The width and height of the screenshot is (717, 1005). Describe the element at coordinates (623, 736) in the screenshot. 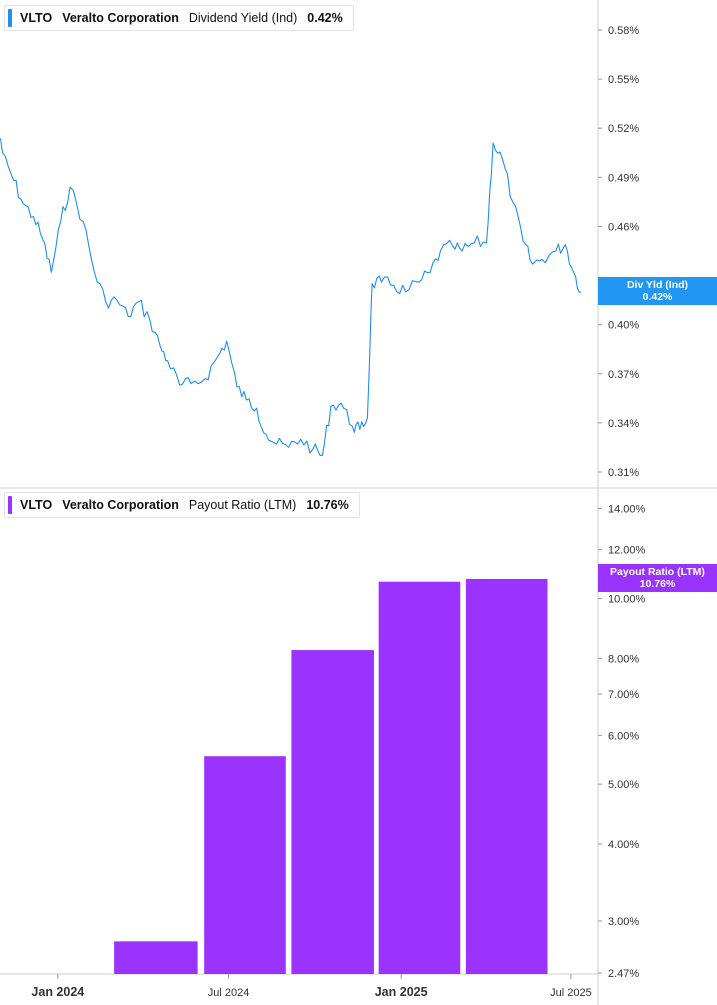

I see `payout-tick-label: 6.00%` at that location.